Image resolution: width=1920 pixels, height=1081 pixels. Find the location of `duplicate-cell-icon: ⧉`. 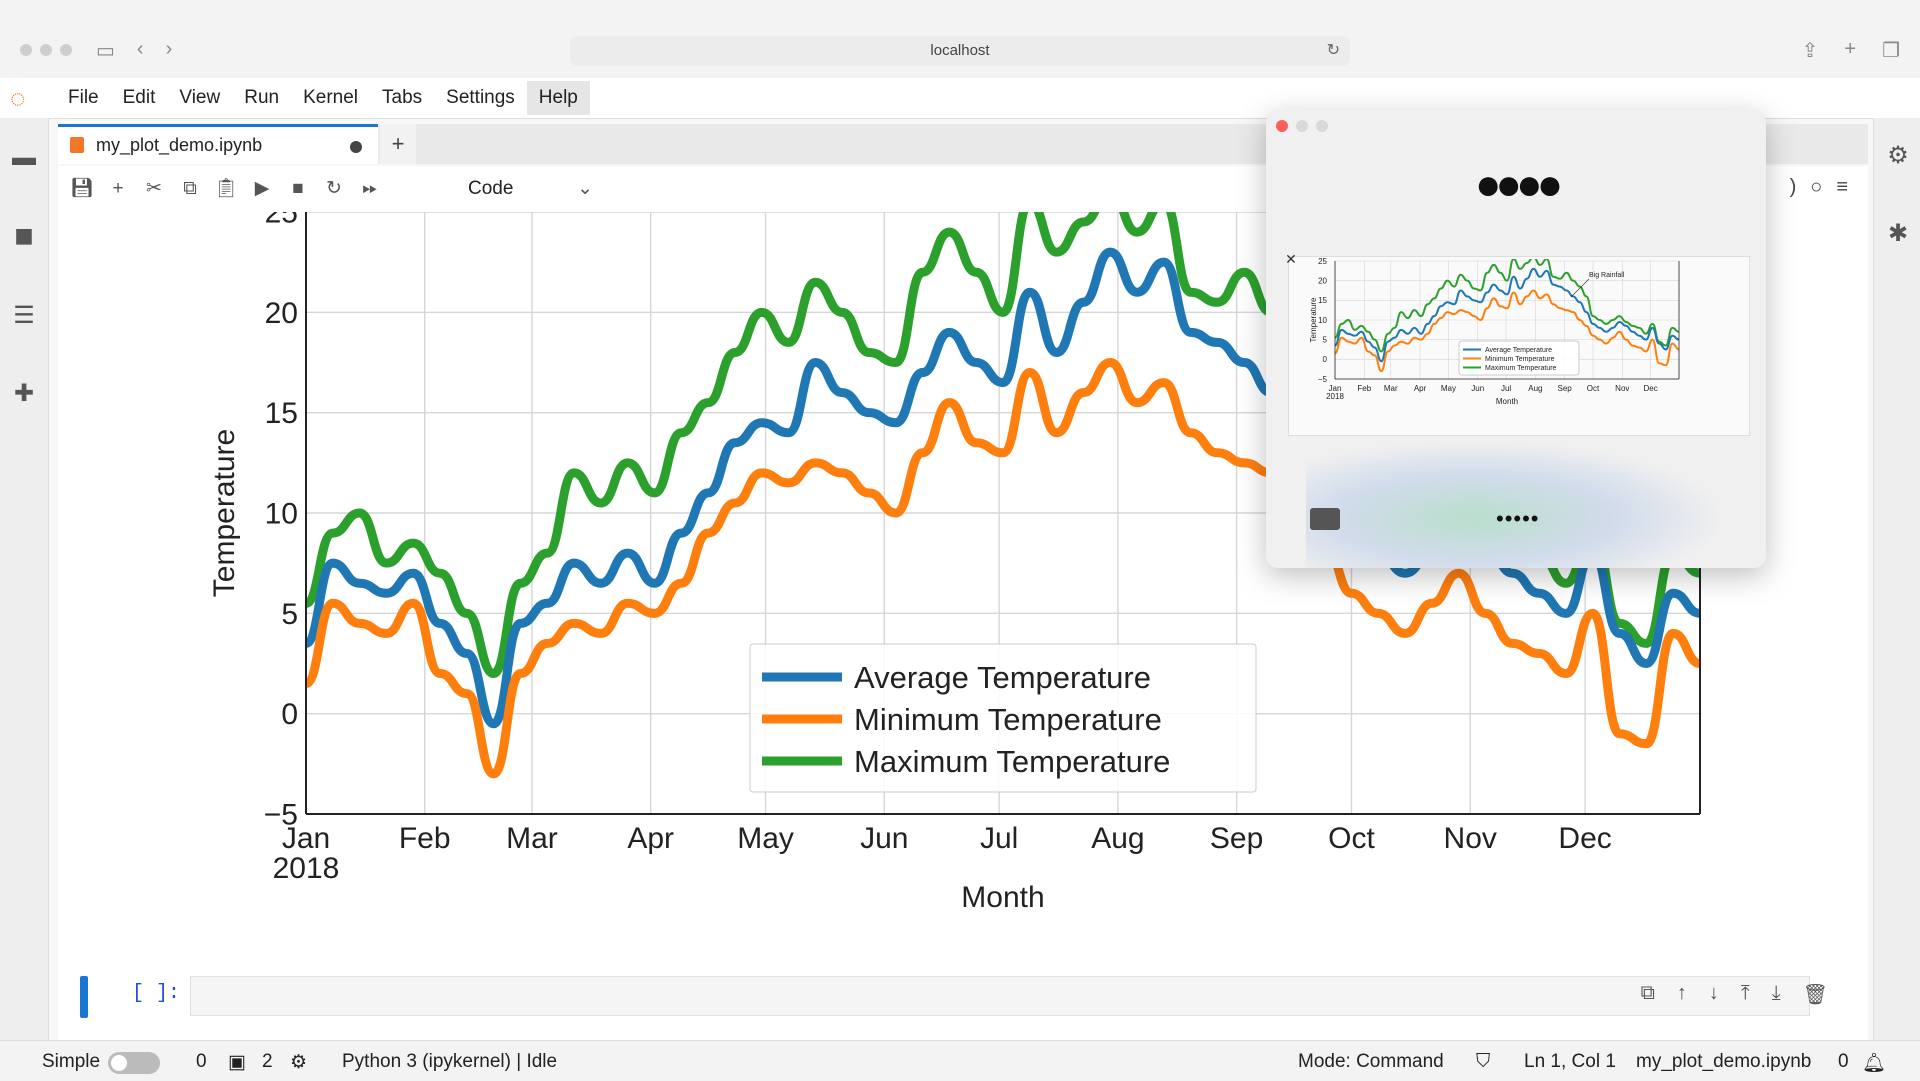

duplicate-cell-icon: ⧉ is located at coordinates (1647, 993).